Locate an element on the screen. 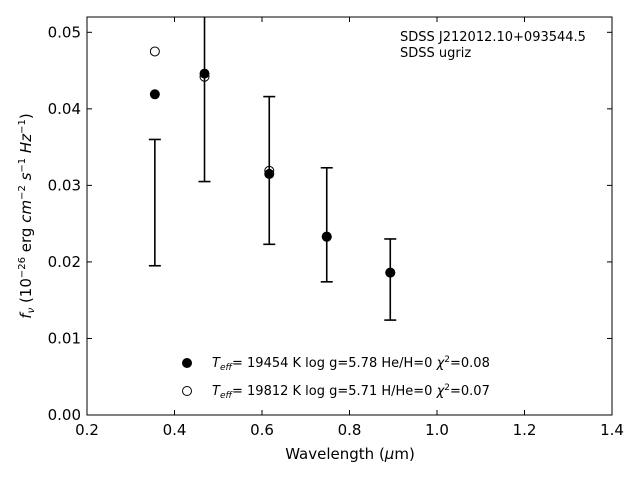  y-tick-label: 0.03 is located at coordinates (64, 185).